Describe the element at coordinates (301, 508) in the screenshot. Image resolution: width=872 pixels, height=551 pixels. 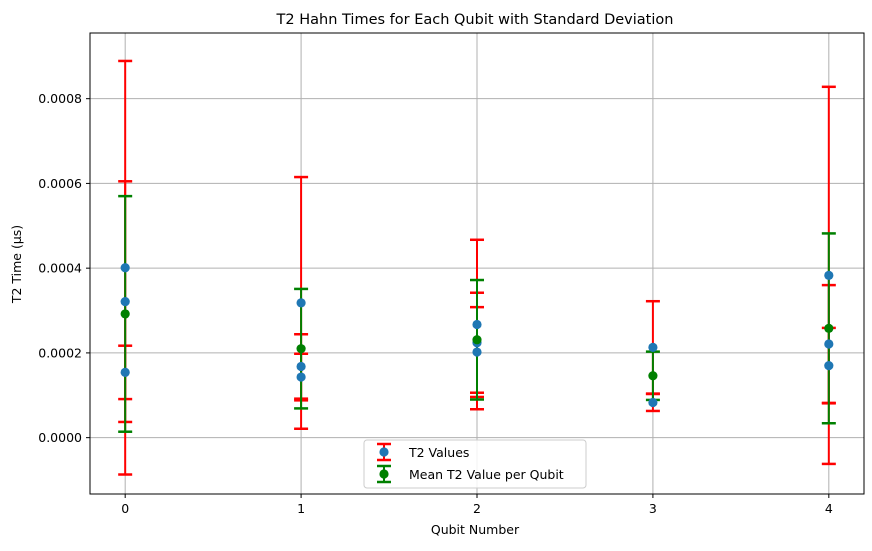
I see `x-tick-label: 1` at that location.